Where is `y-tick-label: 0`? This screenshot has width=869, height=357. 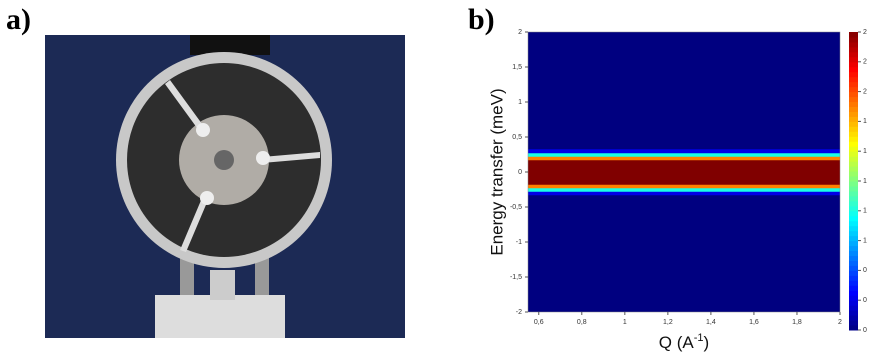
y-tick-label: 0 is located at coordinates (520, 172).